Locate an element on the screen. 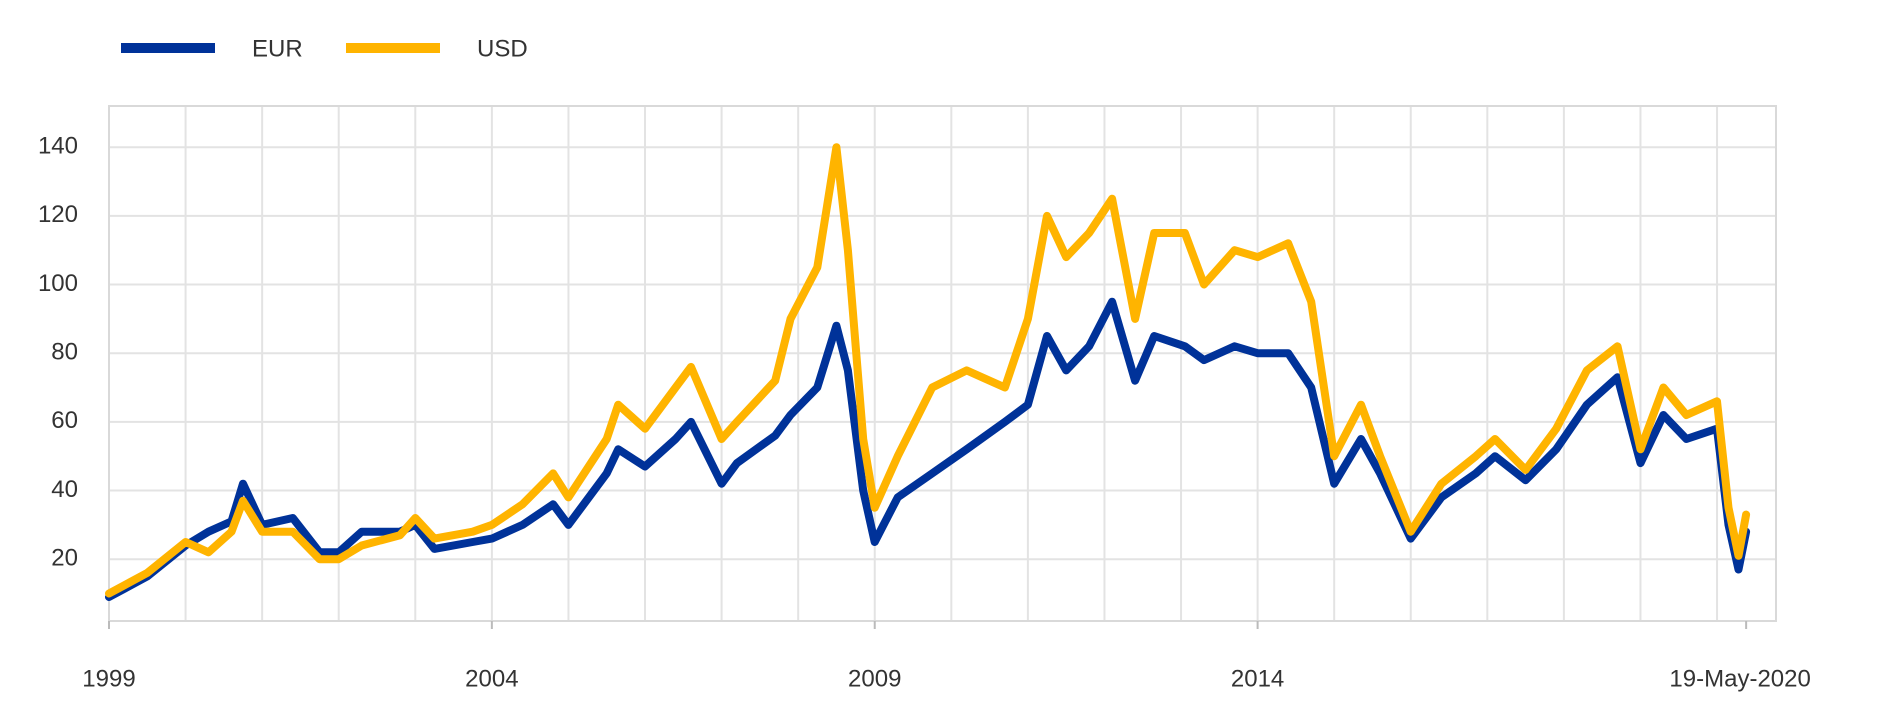  y-tick-label: 80 is located at coordinates (64, 352).